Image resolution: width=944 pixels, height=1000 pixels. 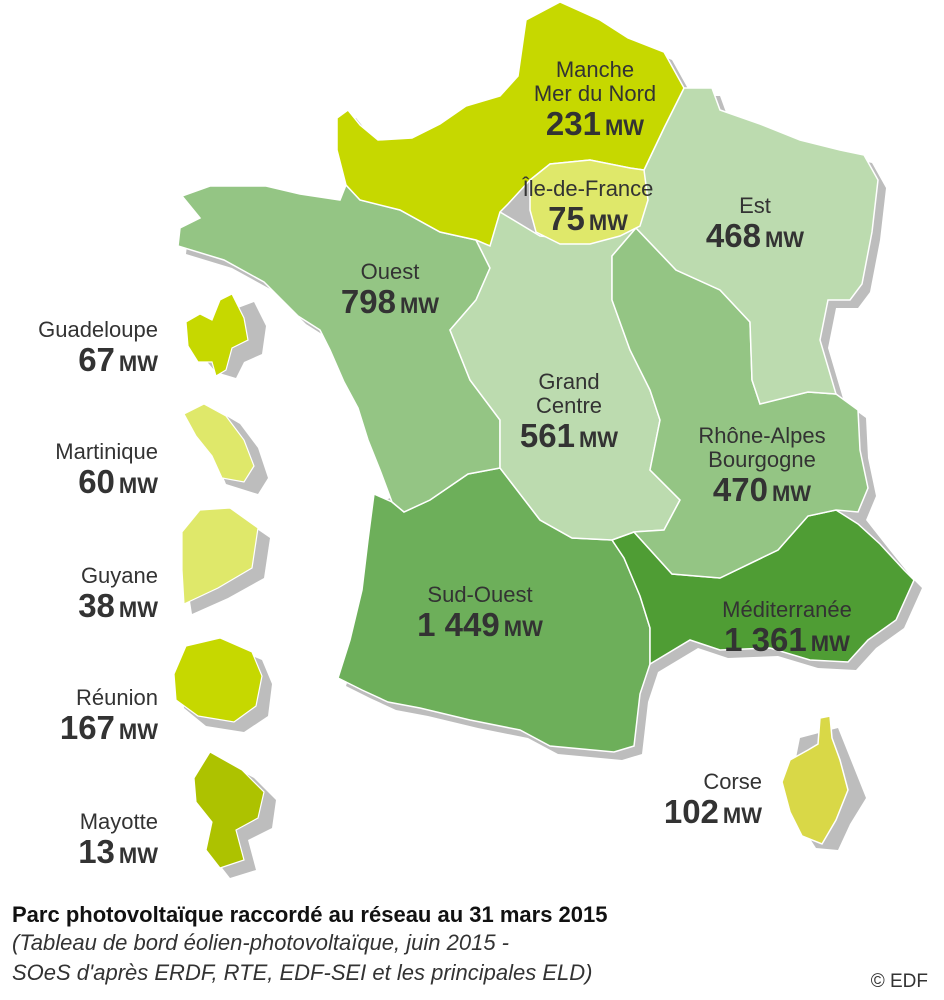 What do you see at coordinates (566, 218) in the screenshot?
I see `region-value: 75` at bounding box center [566, 218].